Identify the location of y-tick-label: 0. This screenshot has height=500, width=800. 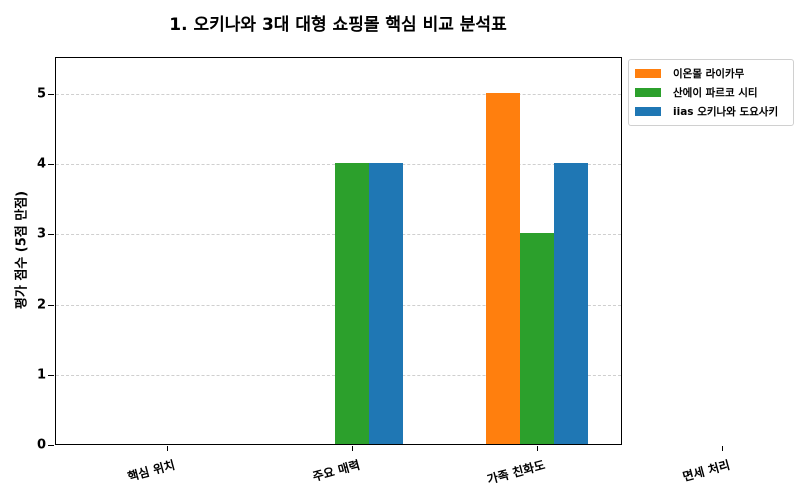
(41, 445).